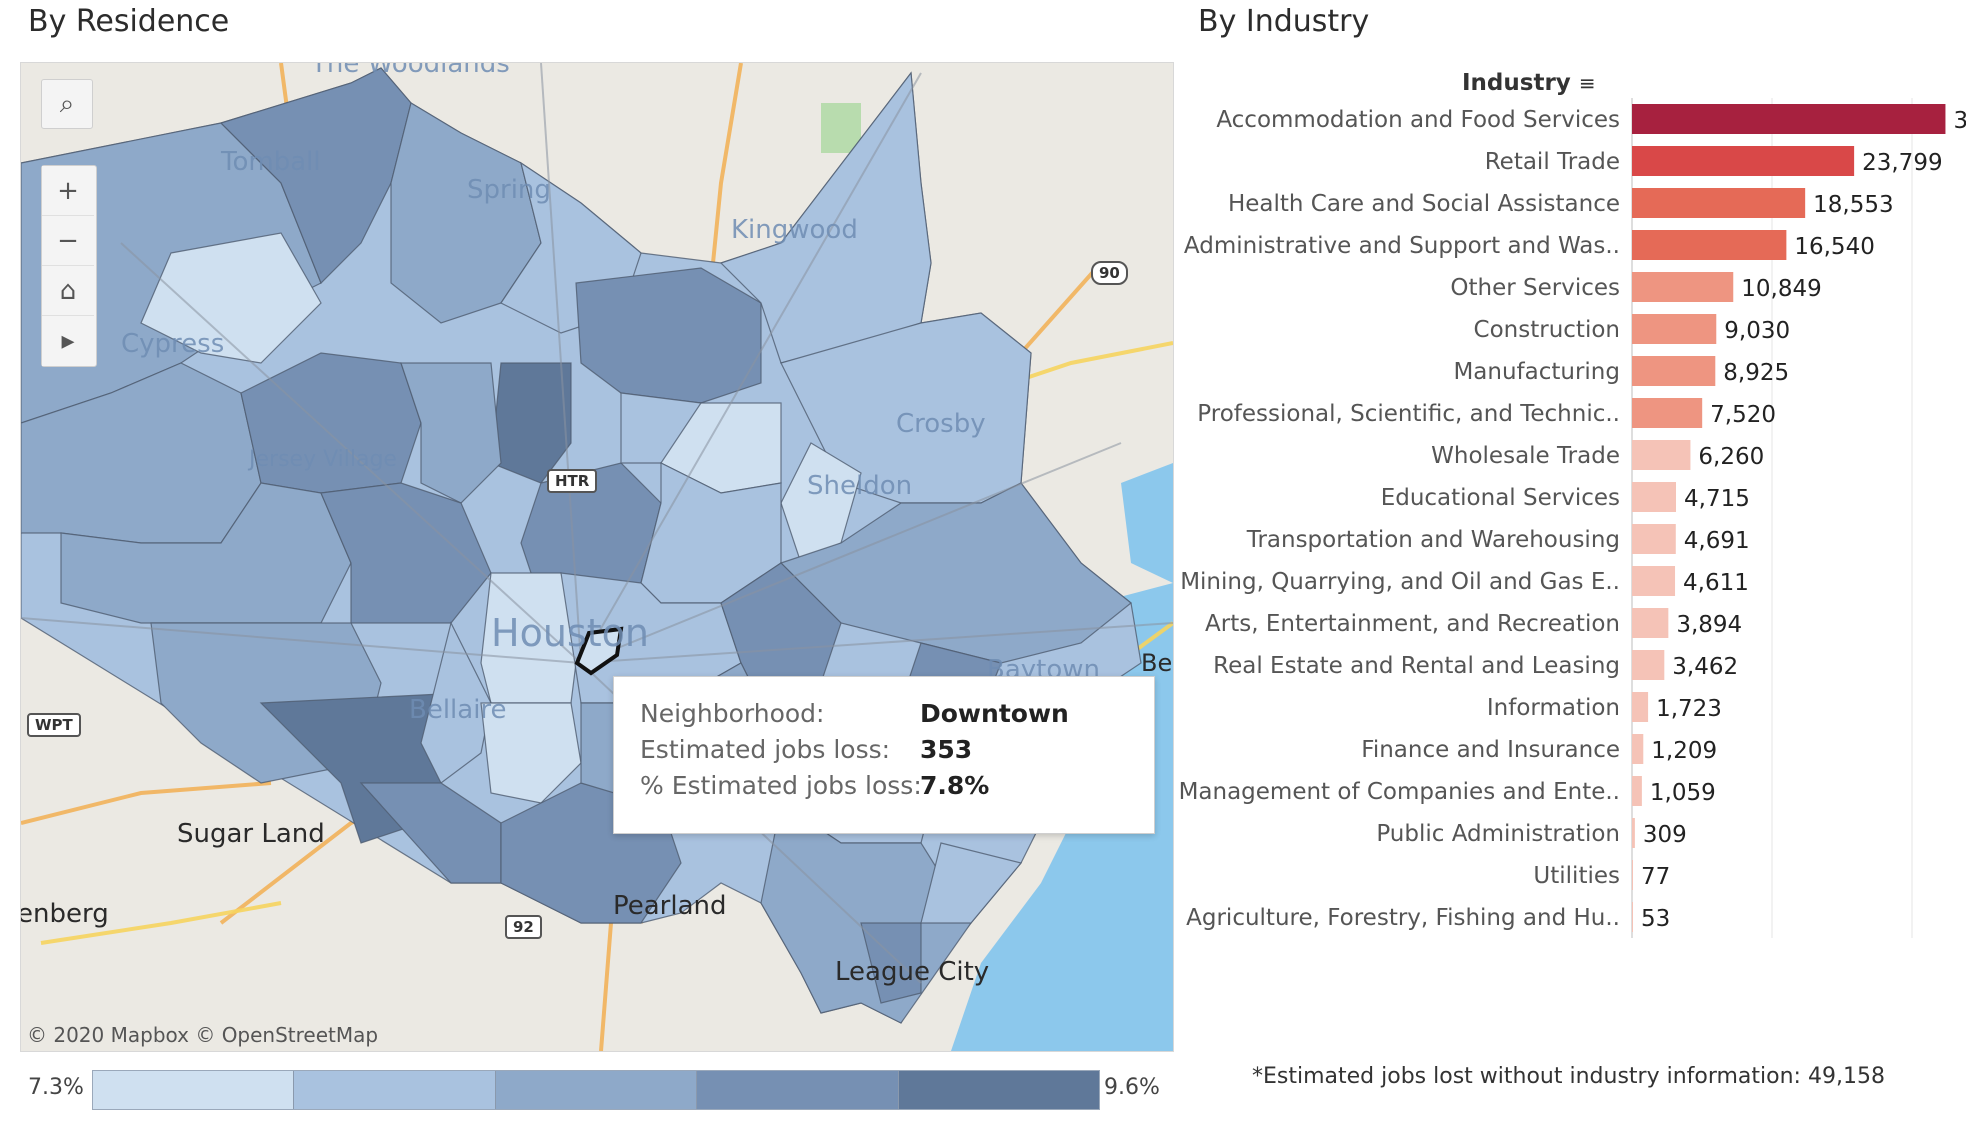 The width and height of the screenshot is (1966, 1124). I want to click on tooltip-loss-label: Estimated jobs loss:, so click(765, 749).